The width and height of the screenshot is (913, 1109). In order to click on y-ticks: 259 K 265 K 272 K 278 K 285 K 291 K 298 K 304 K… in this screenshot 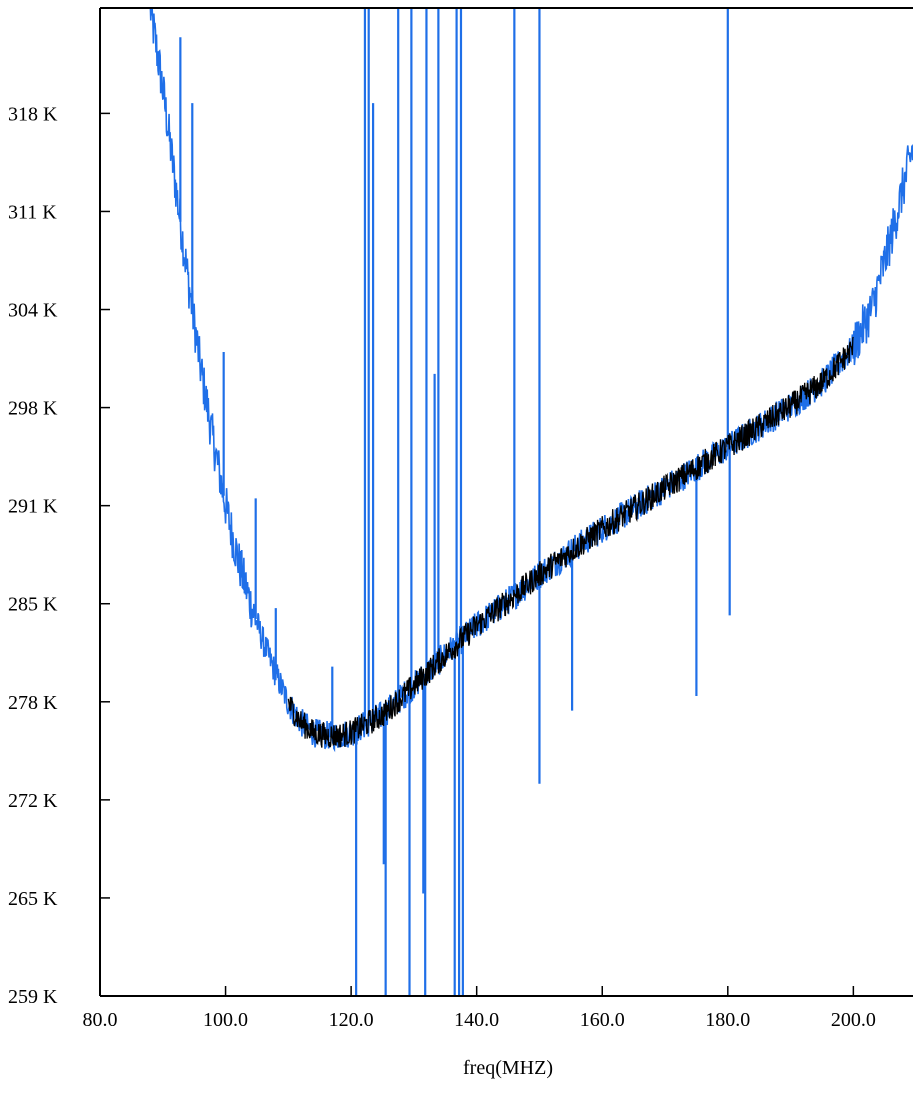, I will do `click(59, 555)`.